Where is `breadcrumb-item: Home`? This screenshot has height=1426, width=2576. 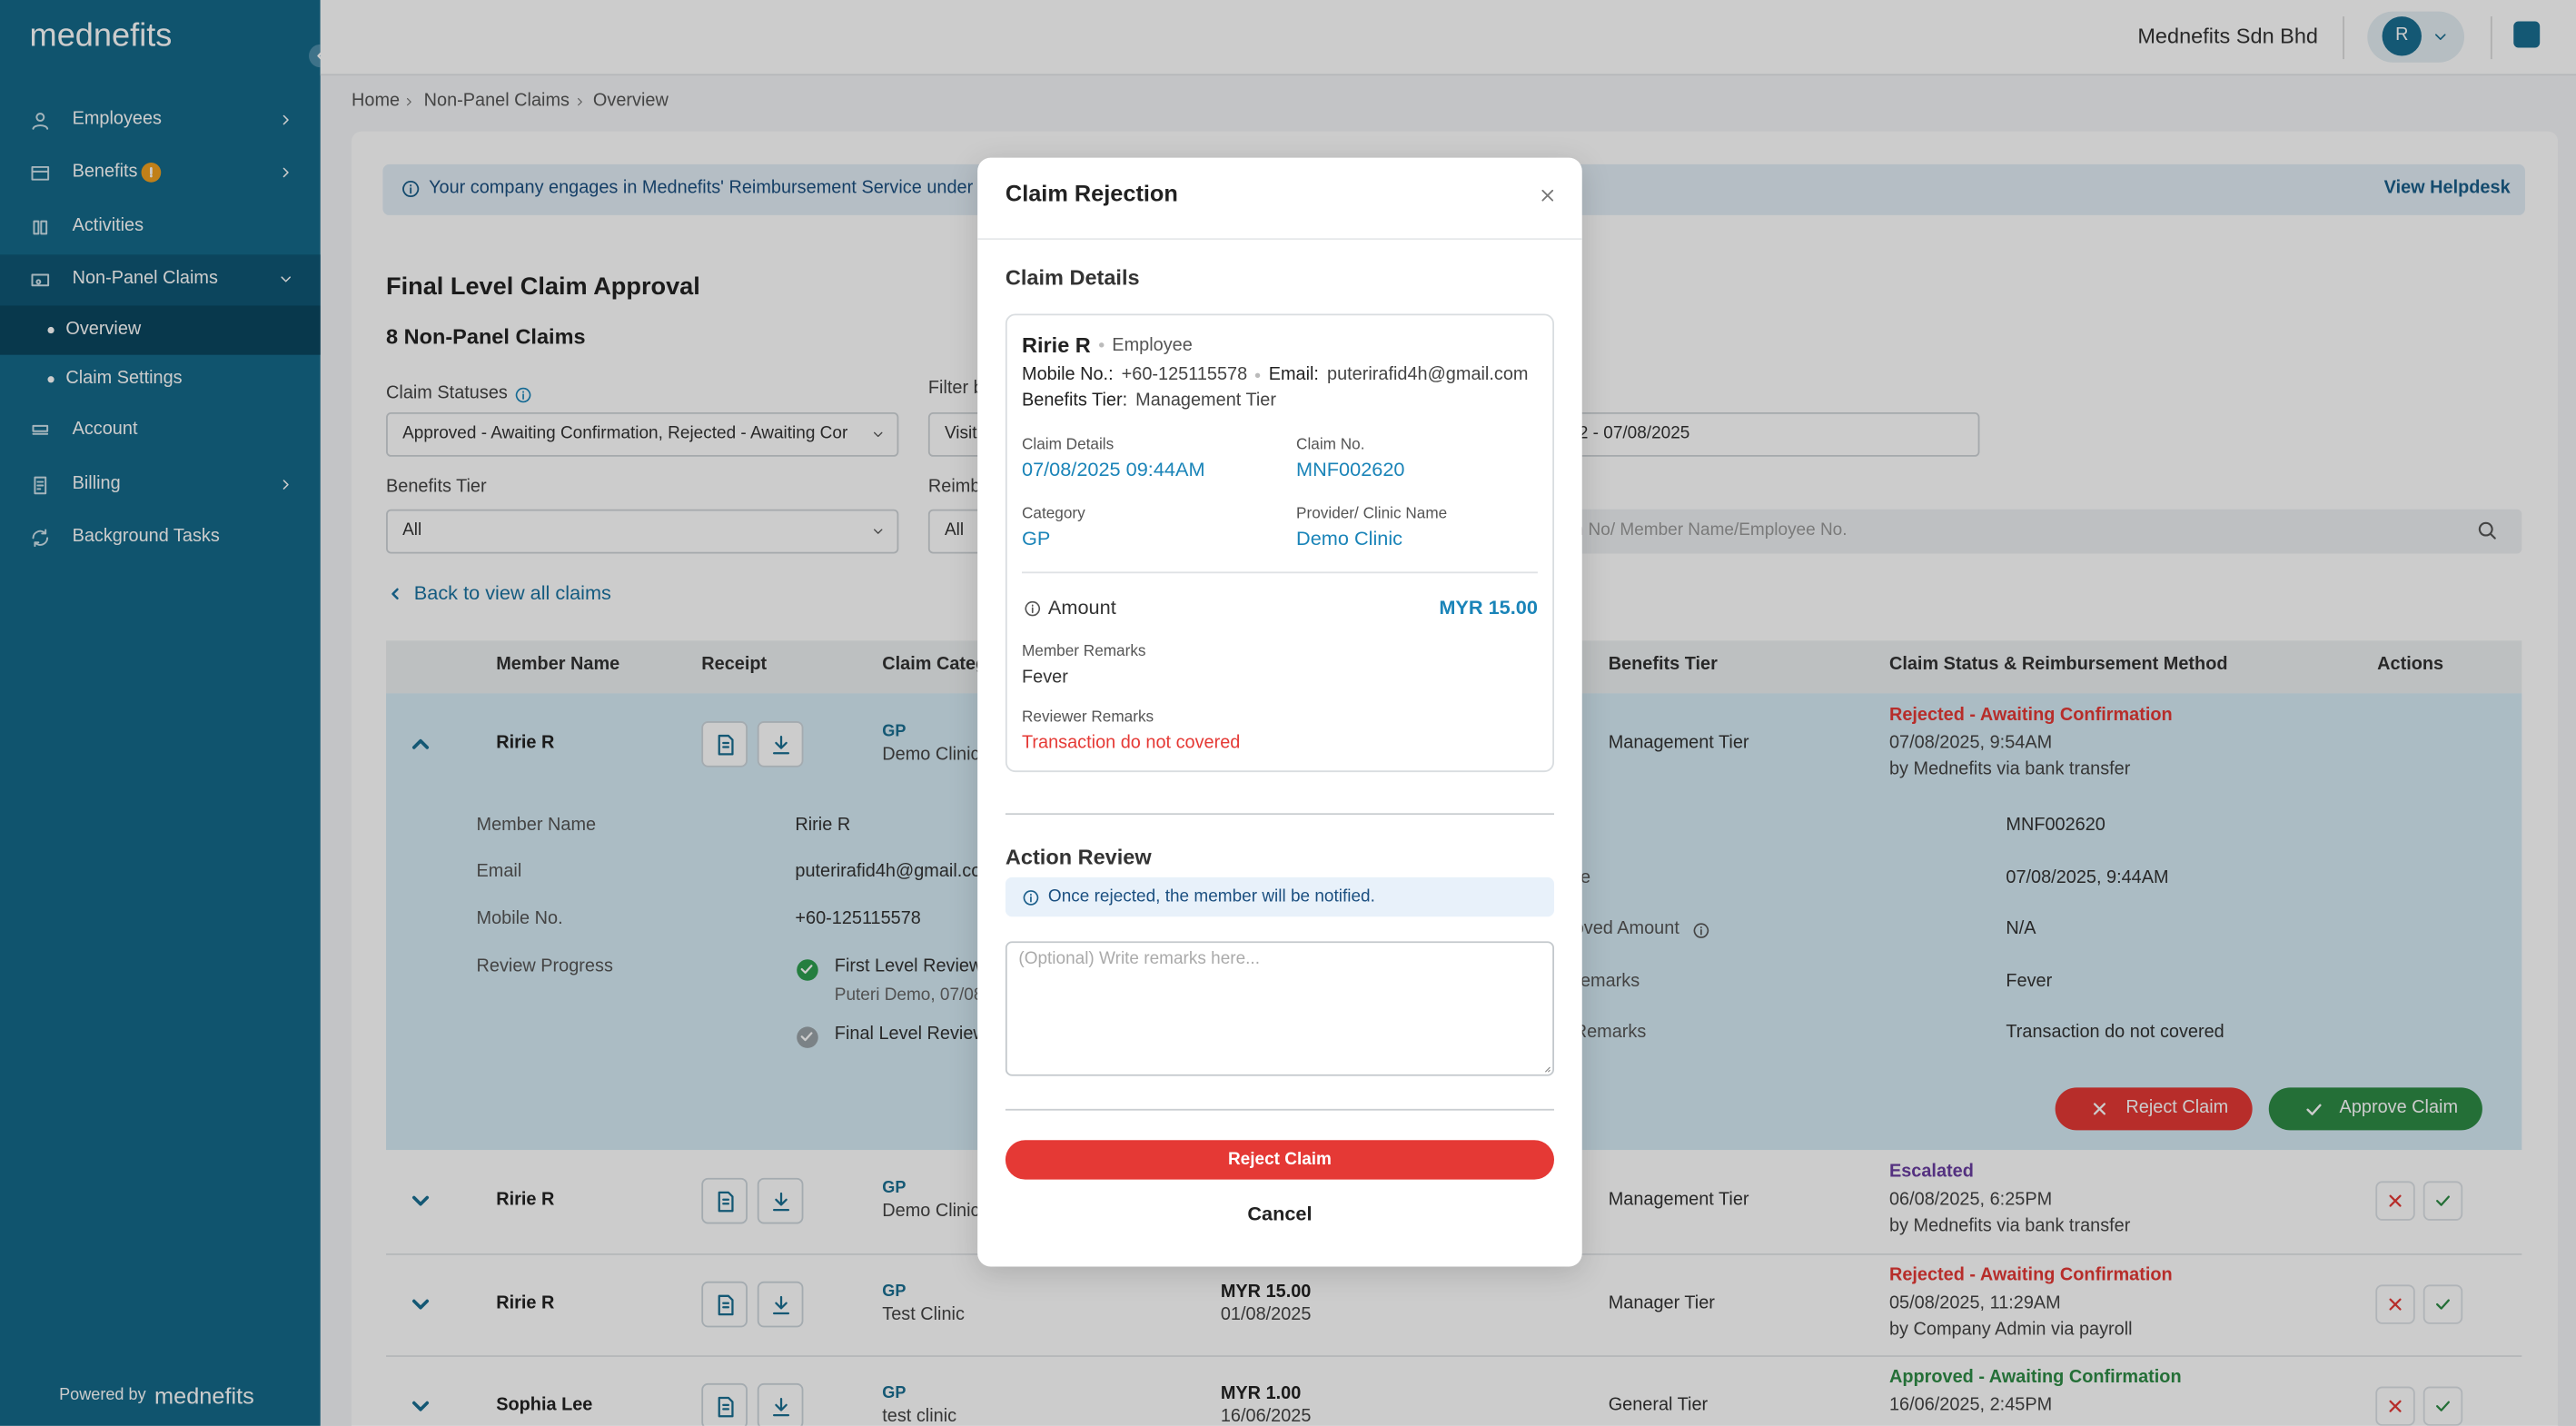 breadcrumb-item: Home is located at coordinates (376, 101).